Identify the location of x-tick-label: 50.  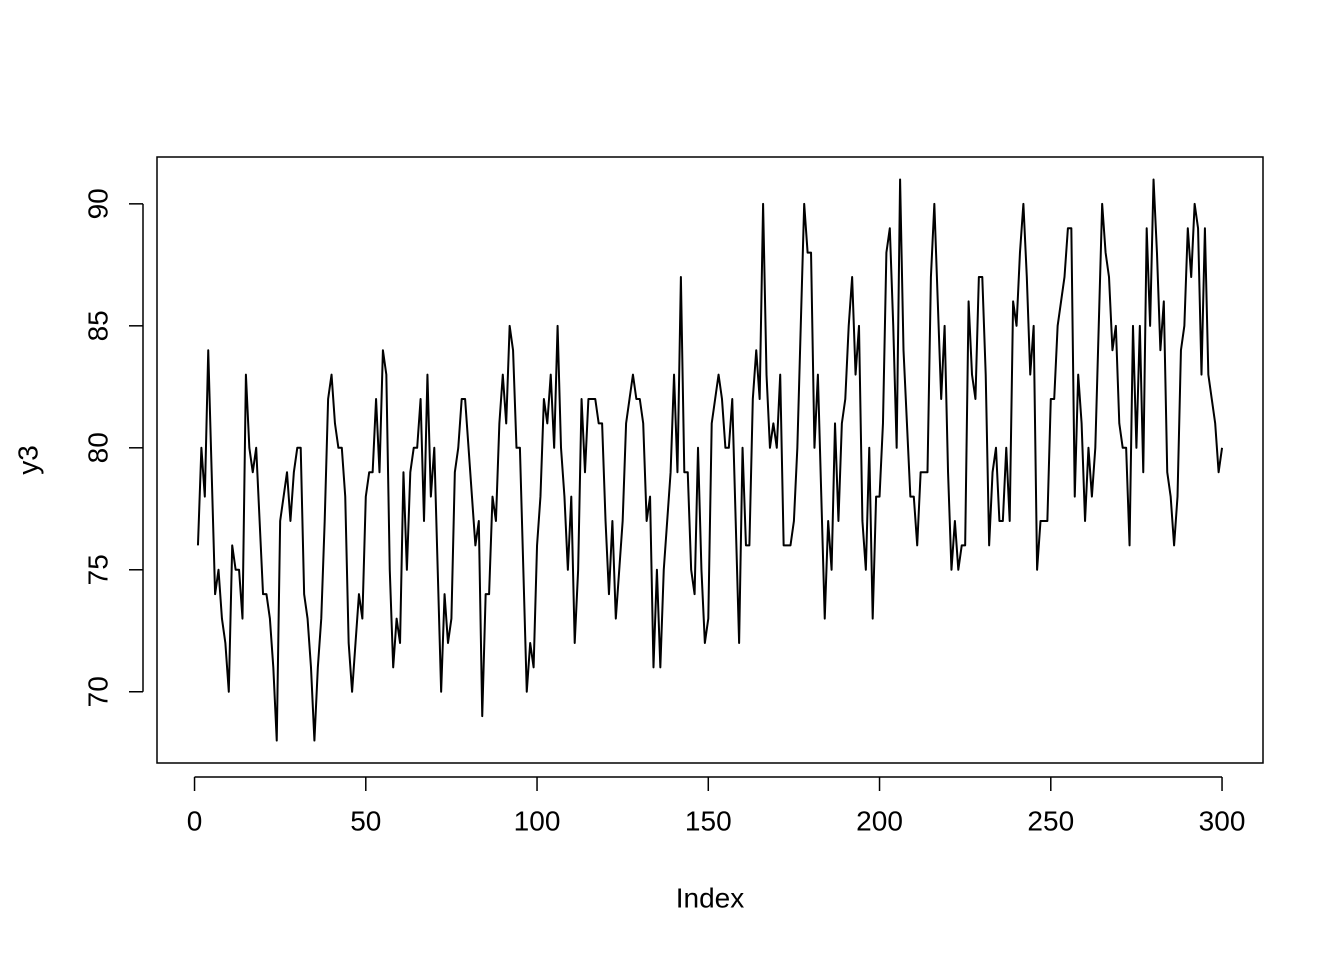
(365, 820).